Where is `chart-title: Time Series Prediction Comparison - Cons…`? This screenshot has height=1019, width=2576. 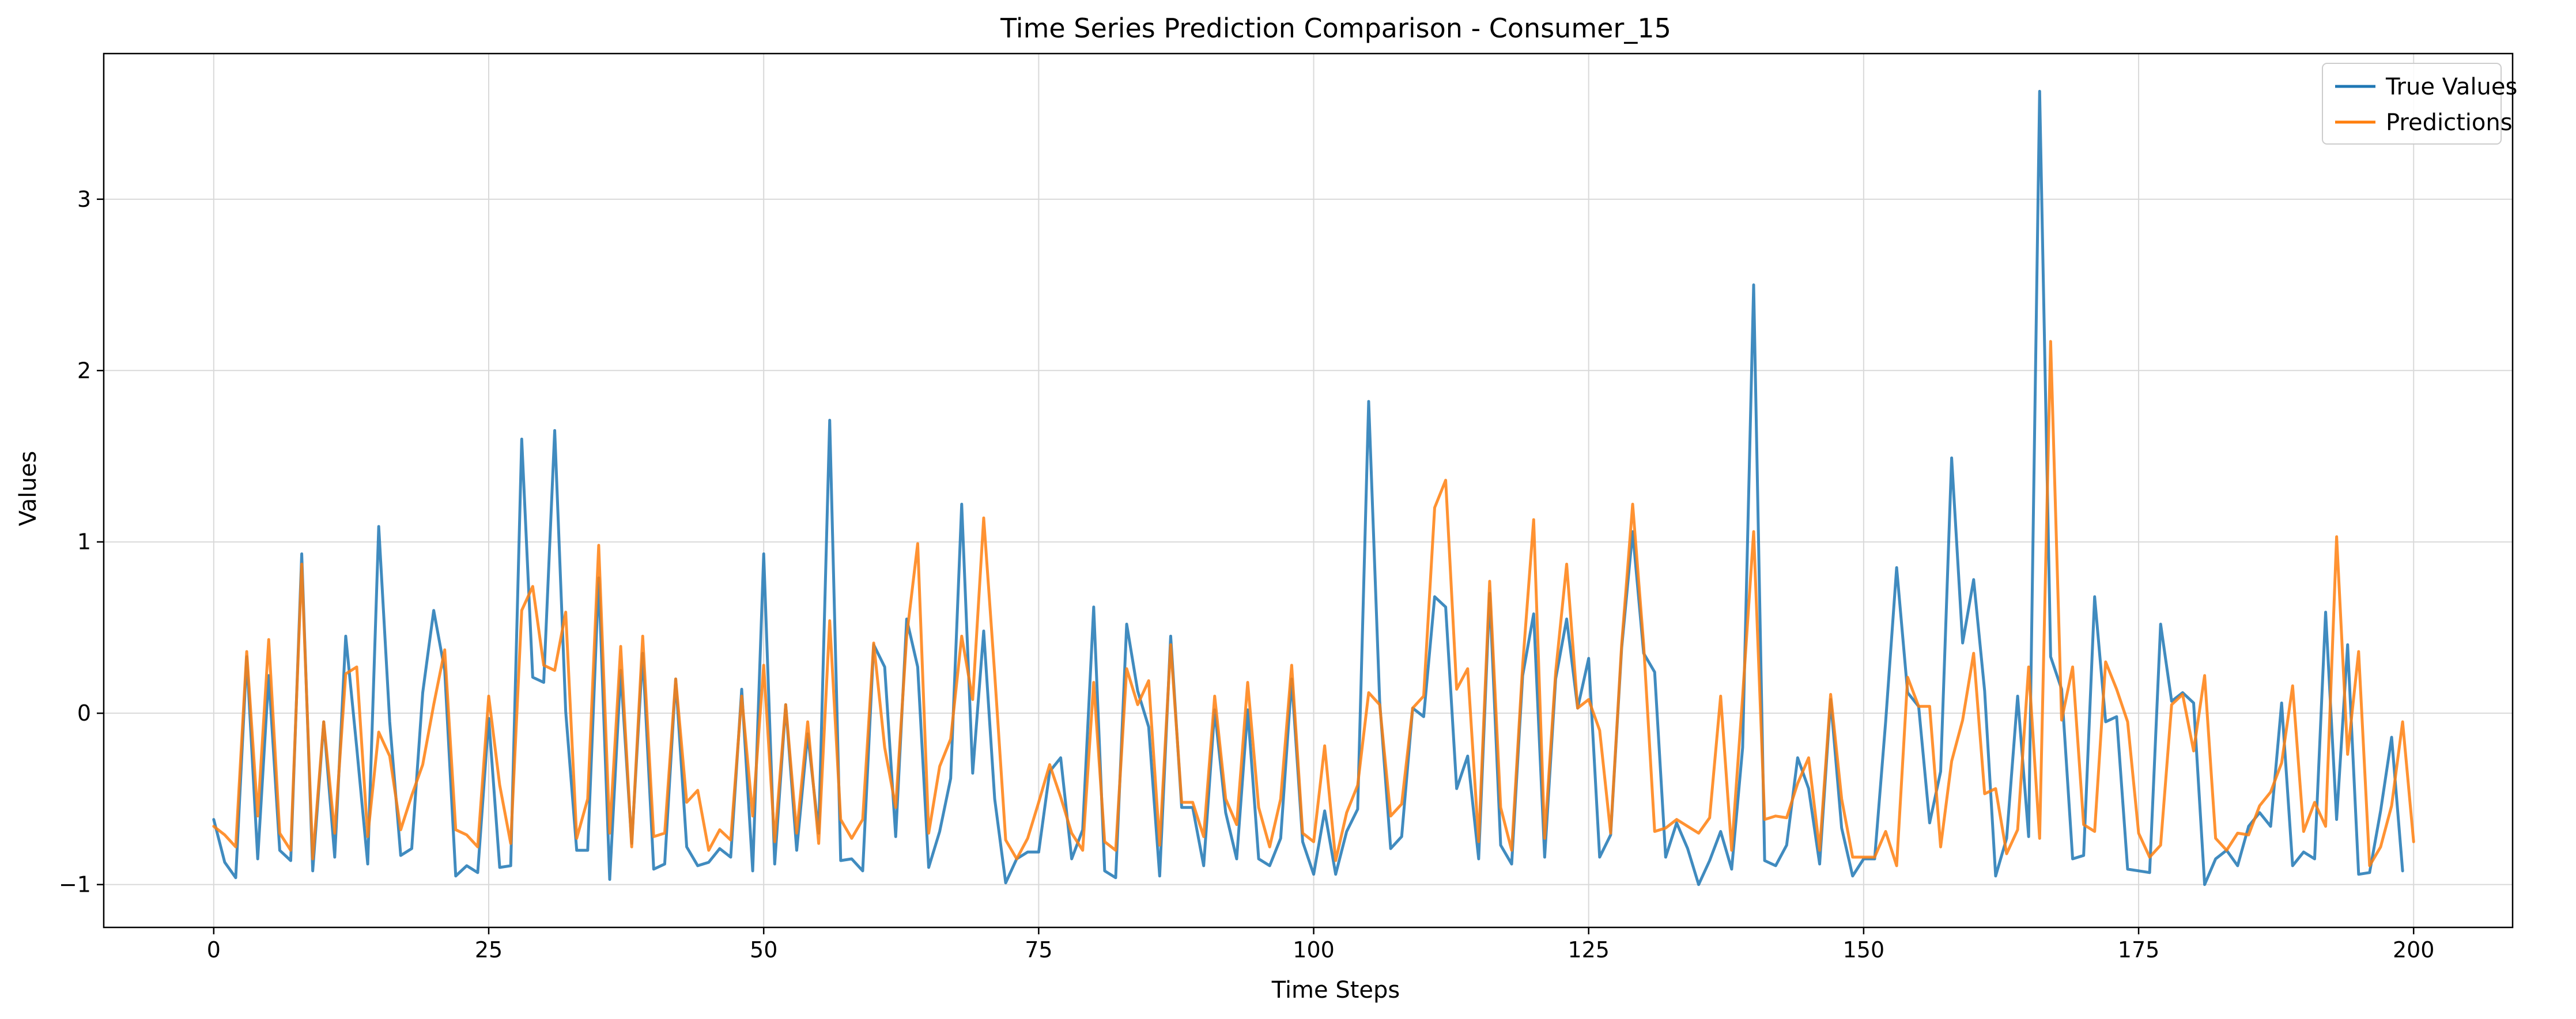
chart-title: Time Series Prediction Comparison - Cons… is located at coordinates (1335, 28).